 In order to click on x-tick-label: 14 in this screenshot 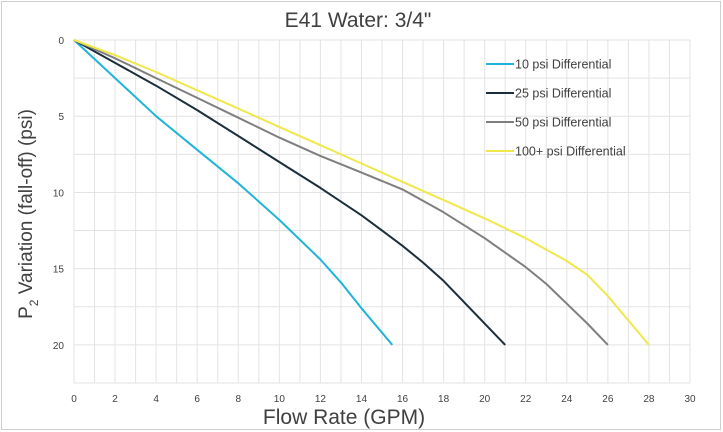, I will do `click(362, 399)`.